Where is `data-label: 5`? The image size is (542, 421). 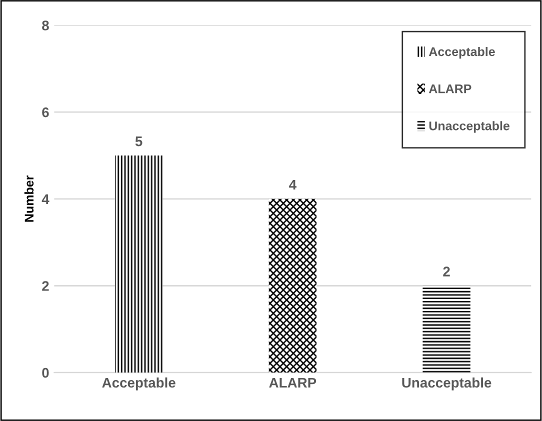
data-label: 5 is located at coordinates (138, 141).